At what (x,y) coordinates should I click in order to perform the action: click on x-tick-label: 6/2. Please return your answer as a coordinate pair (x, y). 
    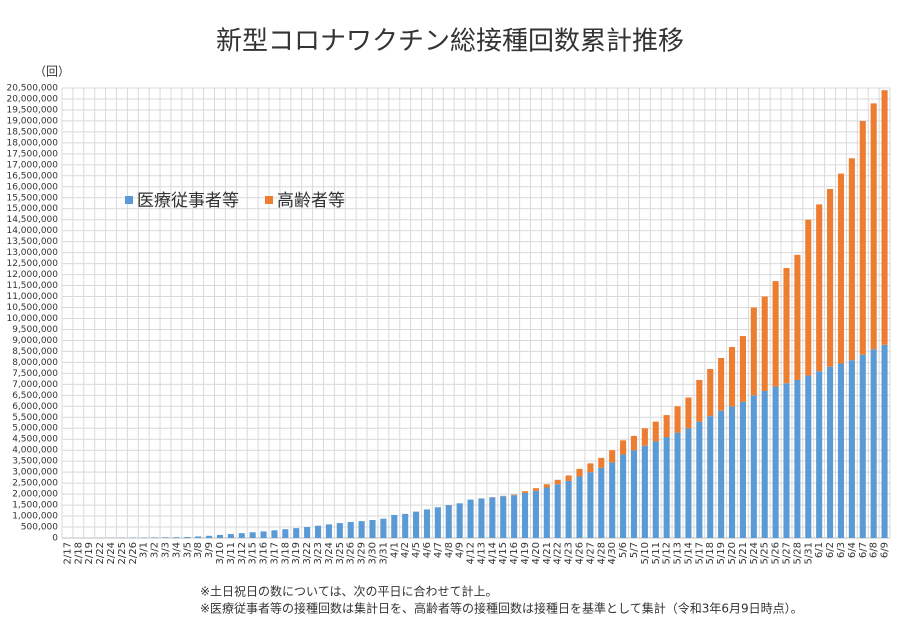
    Looking at the image, I should click on (830, 550).